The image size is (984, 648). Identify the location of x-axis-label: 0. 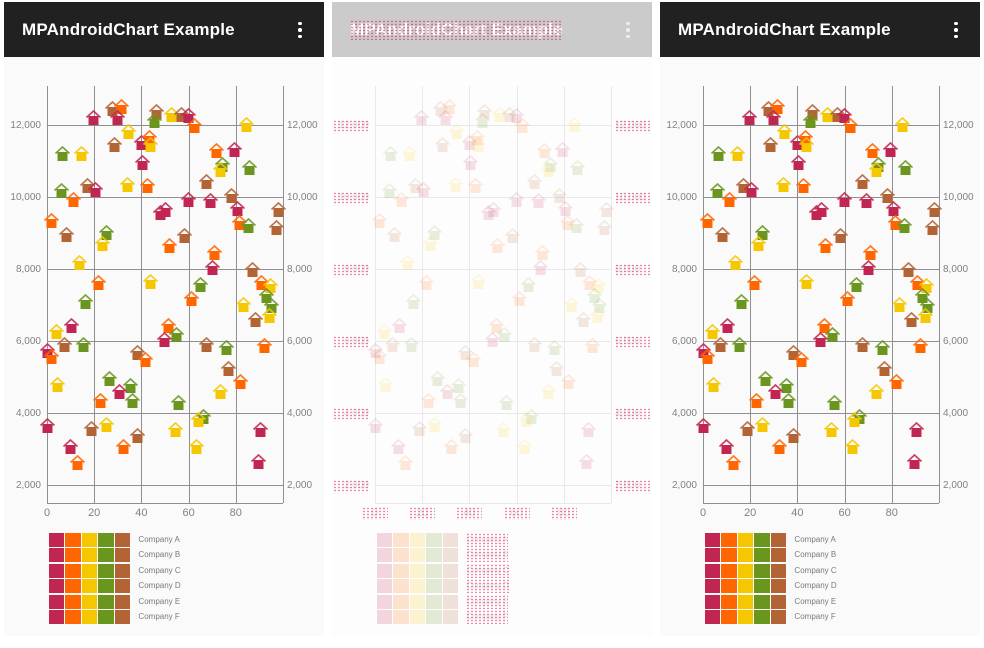
(703, 513).